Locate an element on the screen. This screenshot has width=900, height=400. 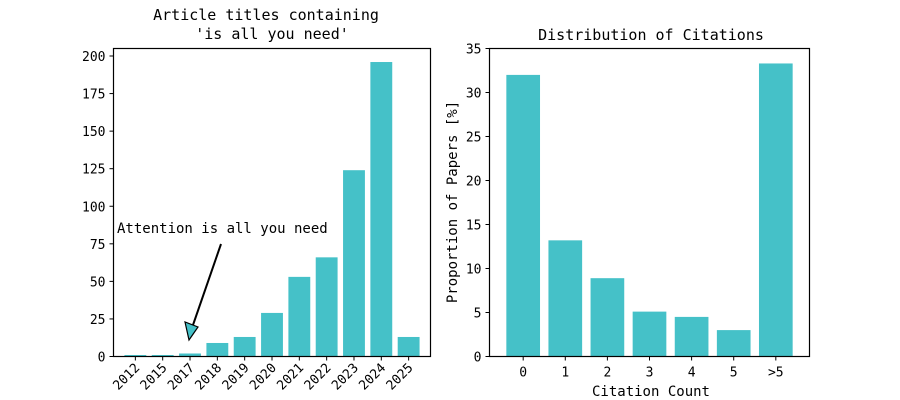
annotation-arrow-line is located at coordinates (207, 284).